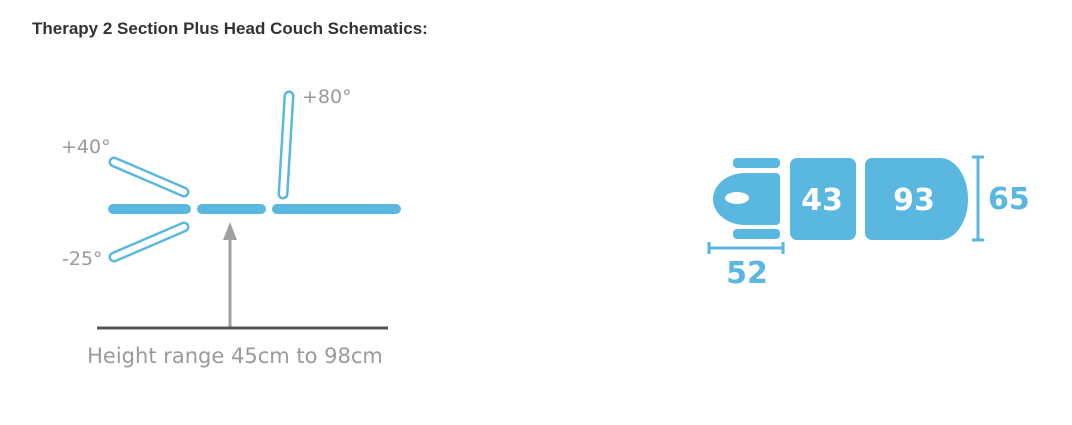  I want to click on head-length-label: 52, so click(747, 273).